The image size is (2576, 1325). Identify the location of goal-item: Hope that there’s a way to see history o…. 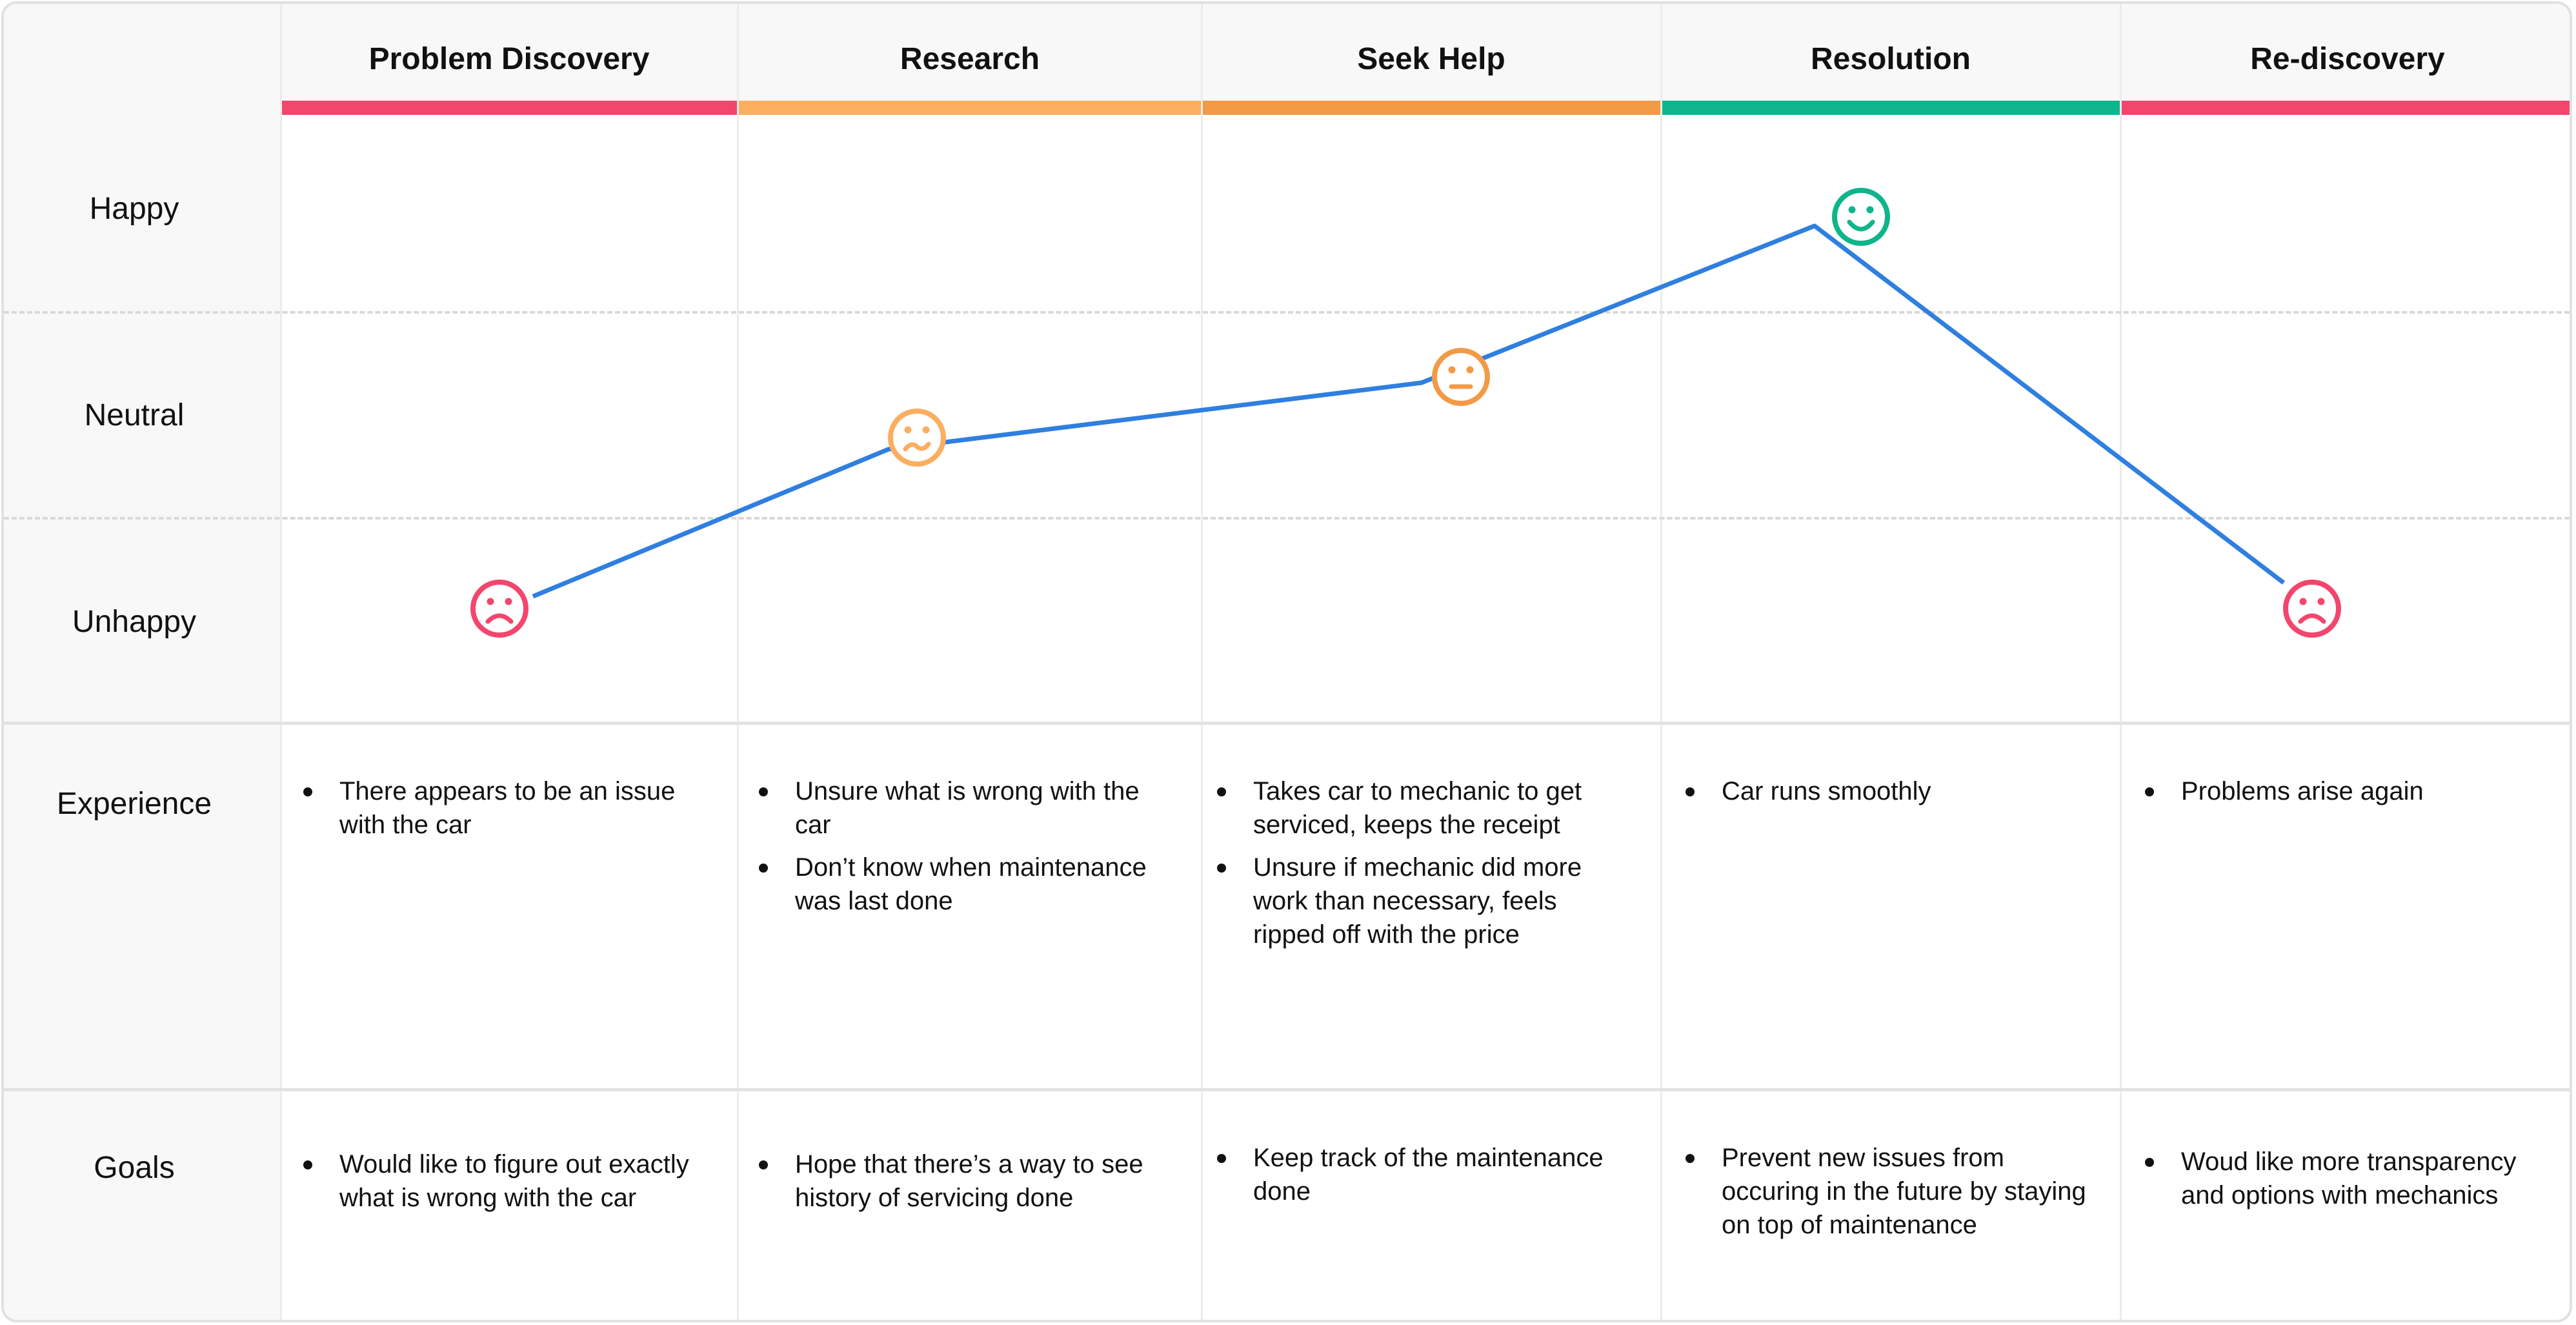
(962, 1181).